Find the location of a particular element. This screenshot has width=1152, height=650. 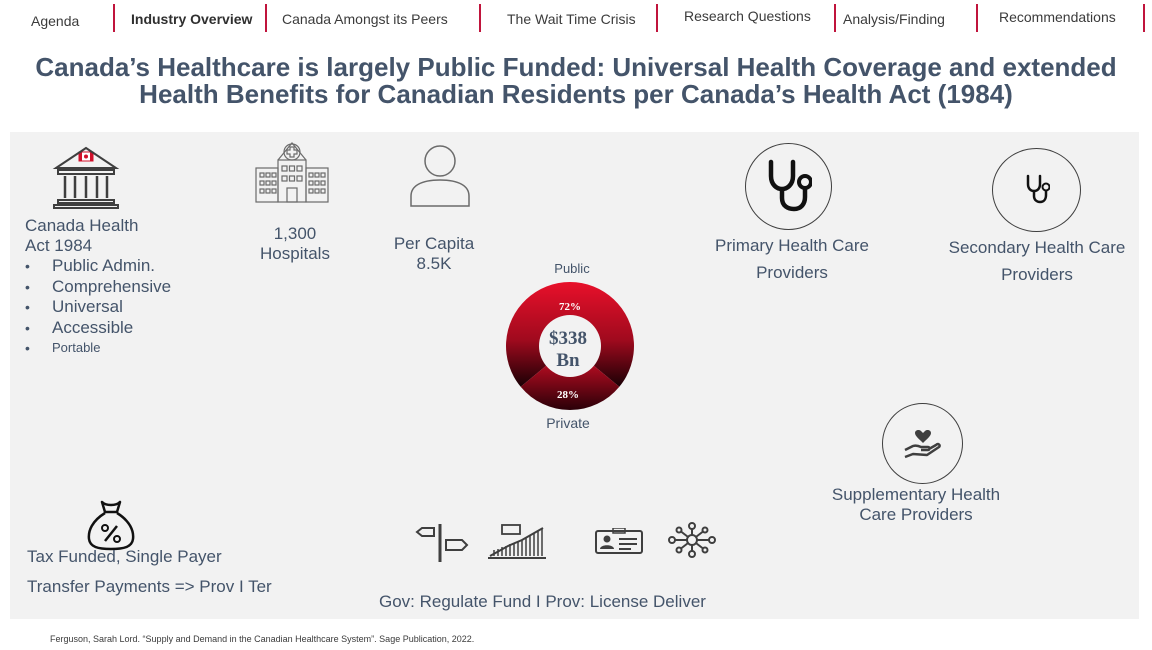

supplementary-providers-line-2: Care Providers is located at coordinates (916, 514).